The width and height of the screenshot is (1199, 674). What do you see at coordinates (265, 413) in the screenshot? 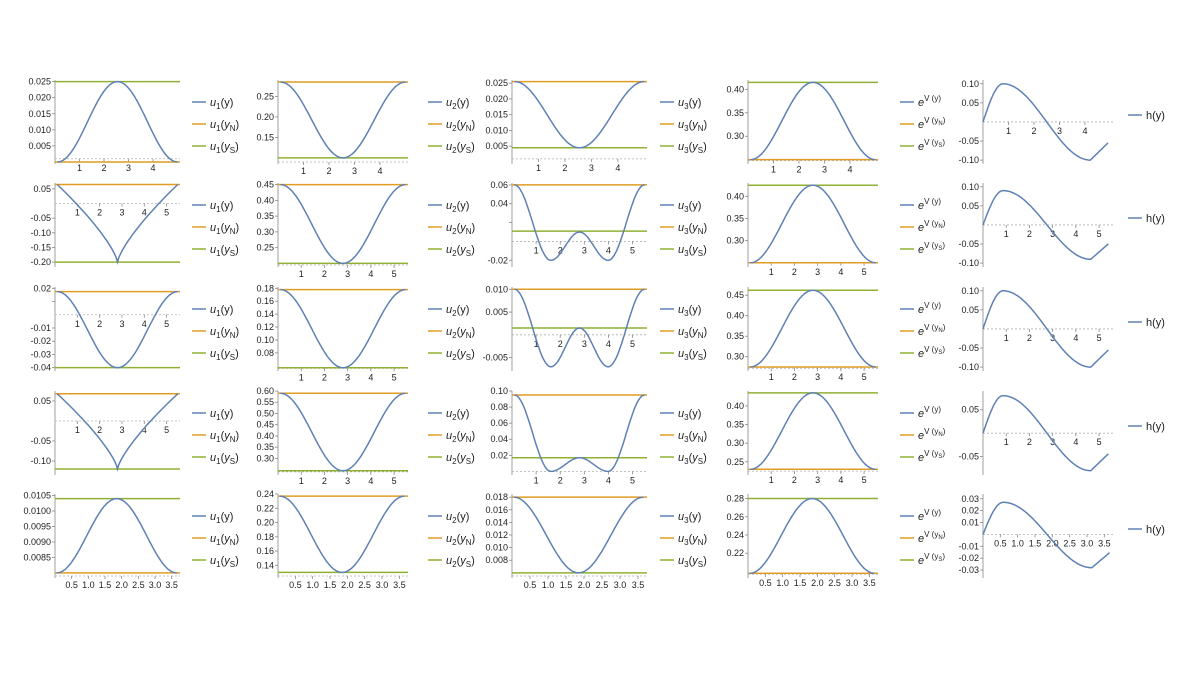
I see `y-tick-label: 0.50` at bounding box center [265, 413].